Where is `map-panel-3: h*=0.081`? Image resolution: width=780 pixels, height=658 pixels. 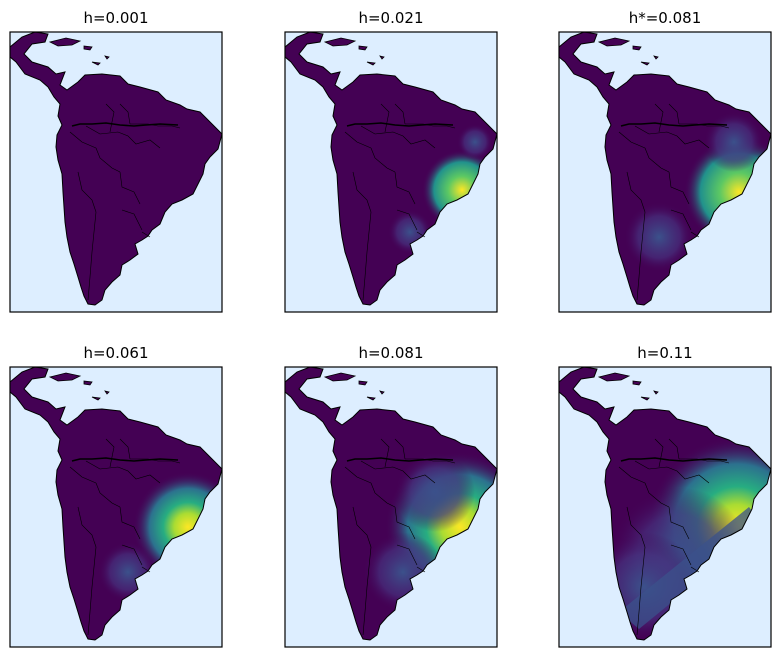 map-panel-3: h*=0.081 is located at coordinates (665, 161).